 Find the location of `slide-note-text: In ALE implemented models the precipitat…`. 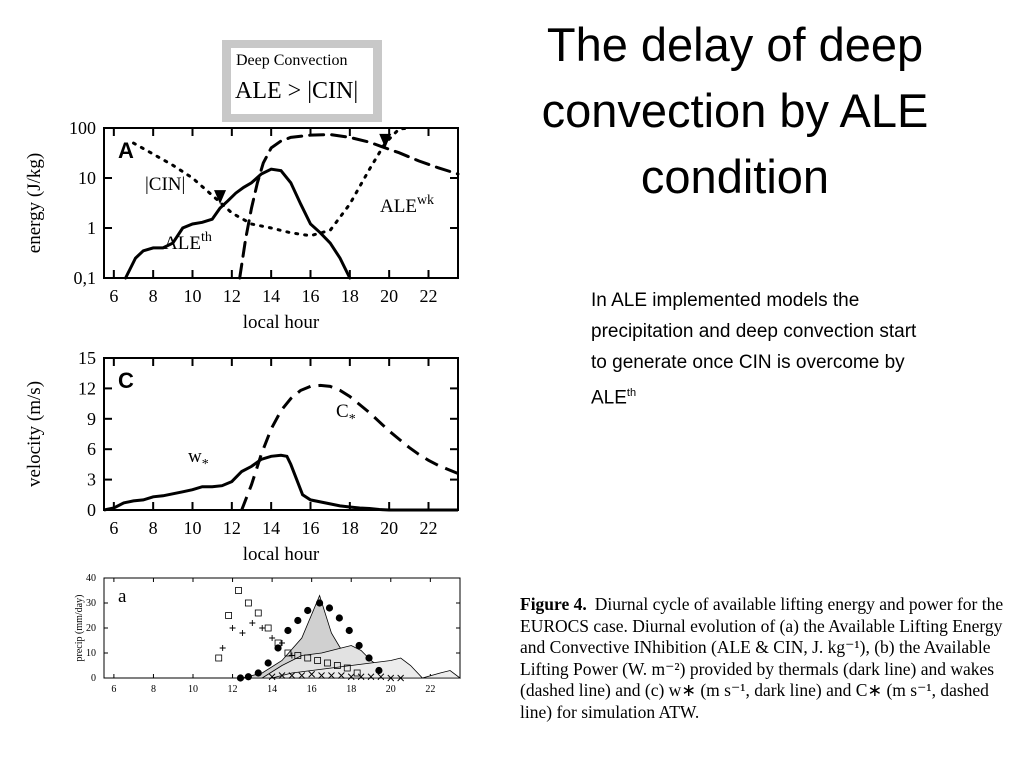

slide-note-text: In ALE implemented models the precipitat… is located at coordinates (754, 349).